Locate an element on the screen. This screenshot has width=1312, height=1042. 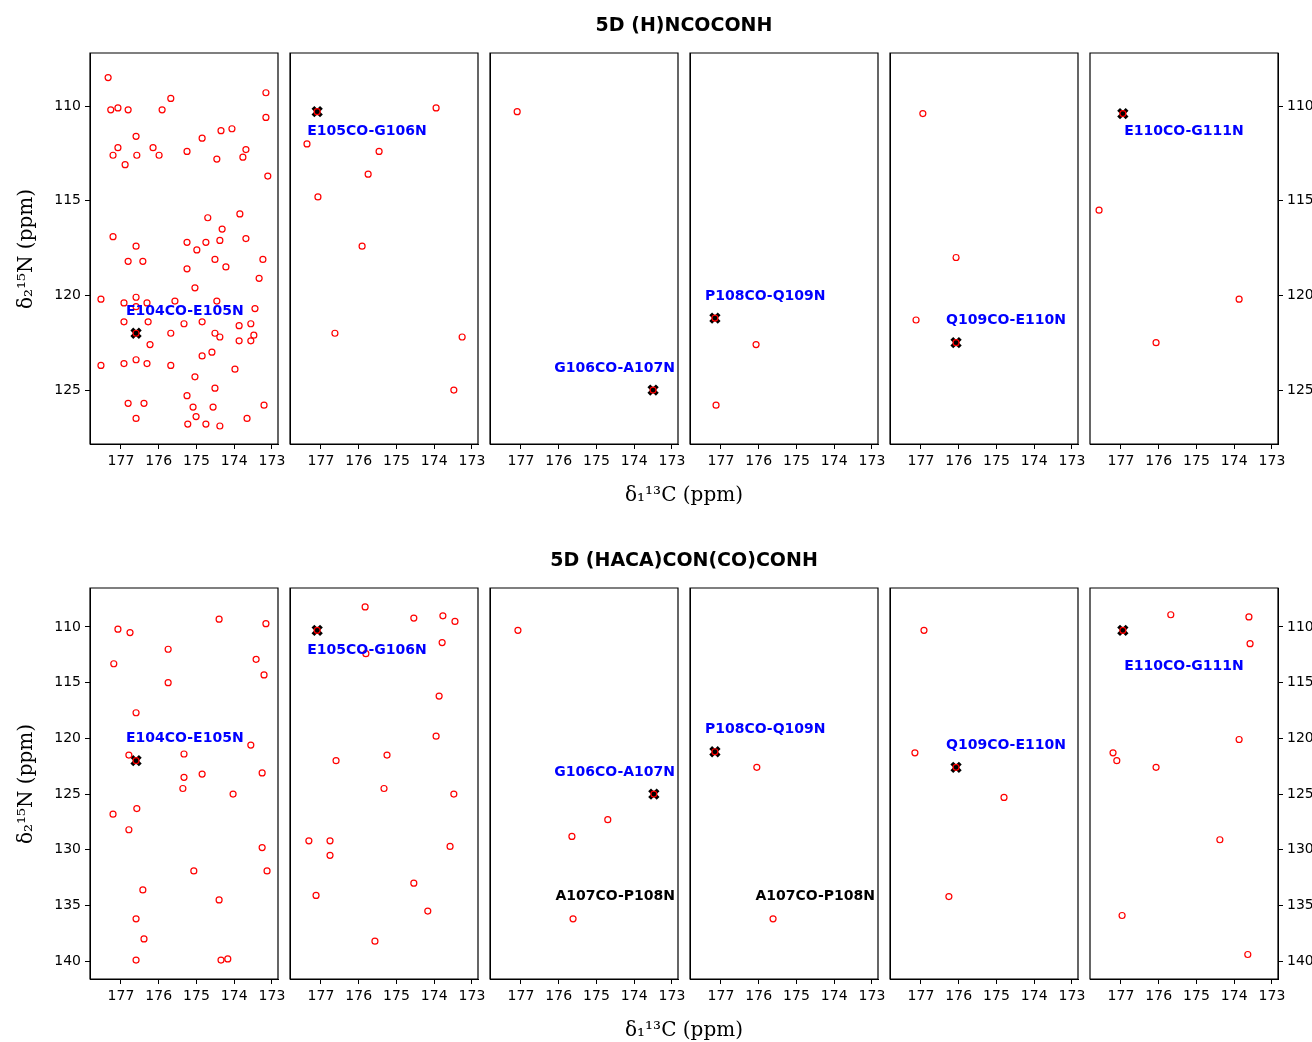
annotation: G106CO-A107N is located at coordinates (615, 366).